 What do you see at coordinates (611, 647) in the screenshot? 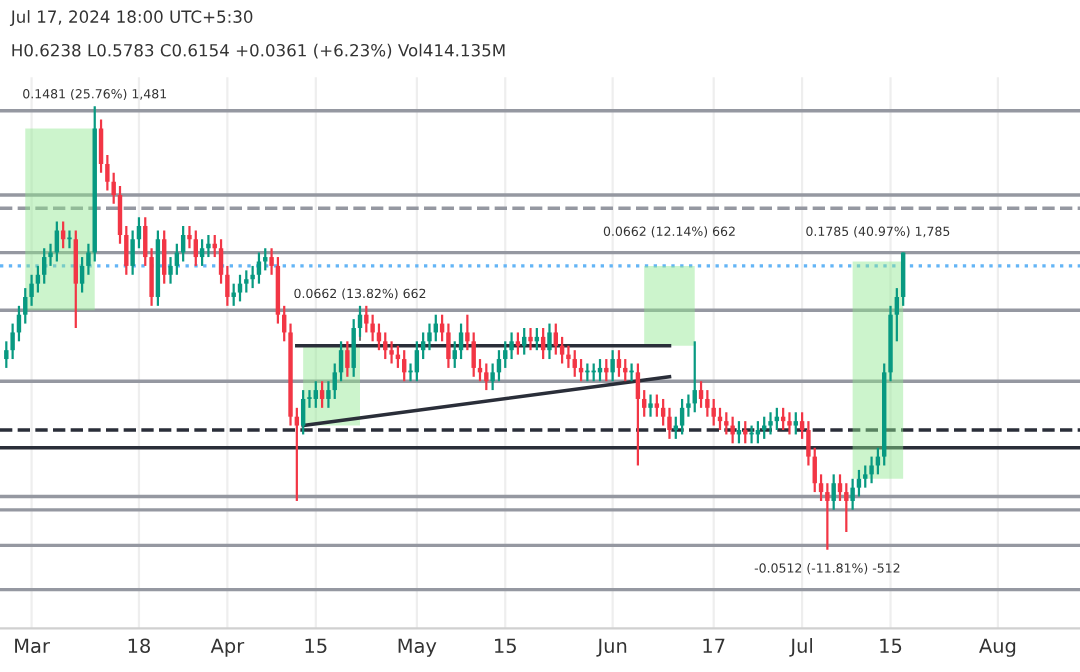
I see `x-tick-label: Jun` at bounding box center [611, 647].